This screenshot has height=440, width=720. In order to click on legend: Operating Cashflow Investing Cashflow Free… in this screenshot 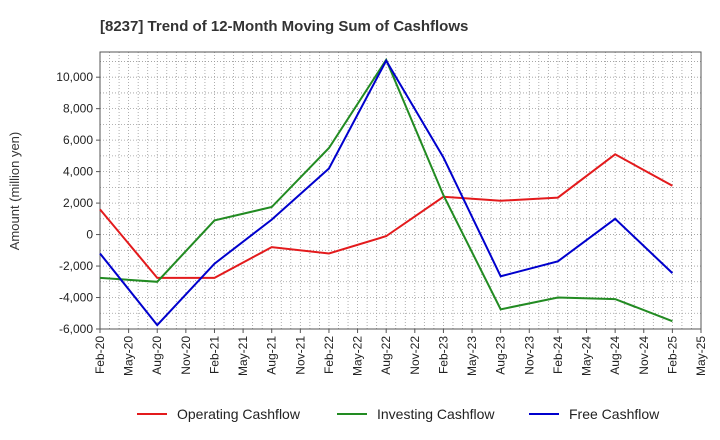, I will do `click(398, 414)`.